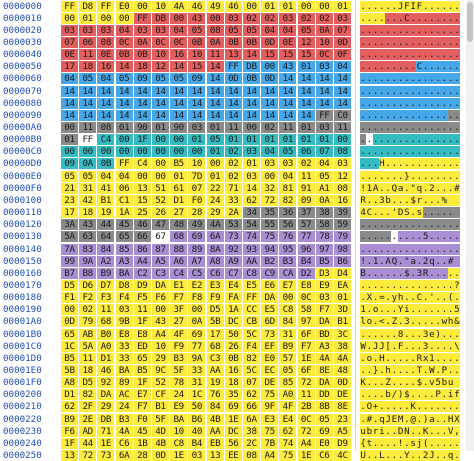 This screenshot has width=474, height=461. What do you see at coordinates (306, 225) in the screenshot?
I see `hex-byte: 57` at bounding box center [306, 225].